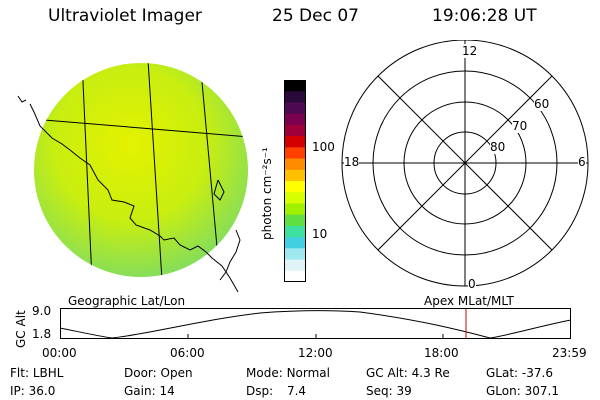 The height and width of the screenshot is (400, 600). Describe the element at coordinates (42, 391) in the screenshot. I see `ip-value: 36.0` at that location.